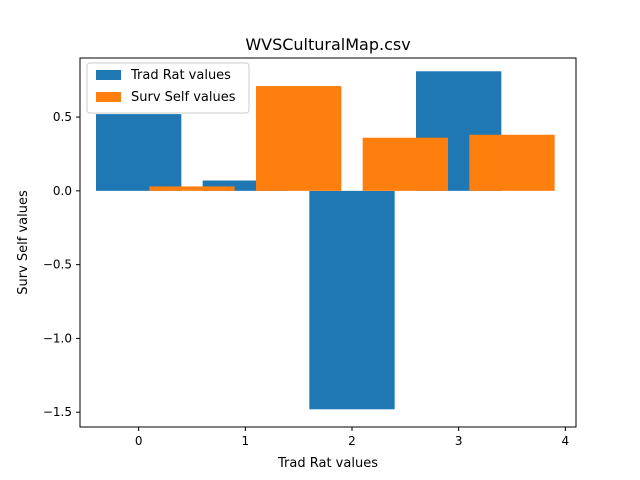  What do you see at coordinates (459, 441) in the screenshot?
I see `x-tick-label: 3` at bounding box center [459, 441].